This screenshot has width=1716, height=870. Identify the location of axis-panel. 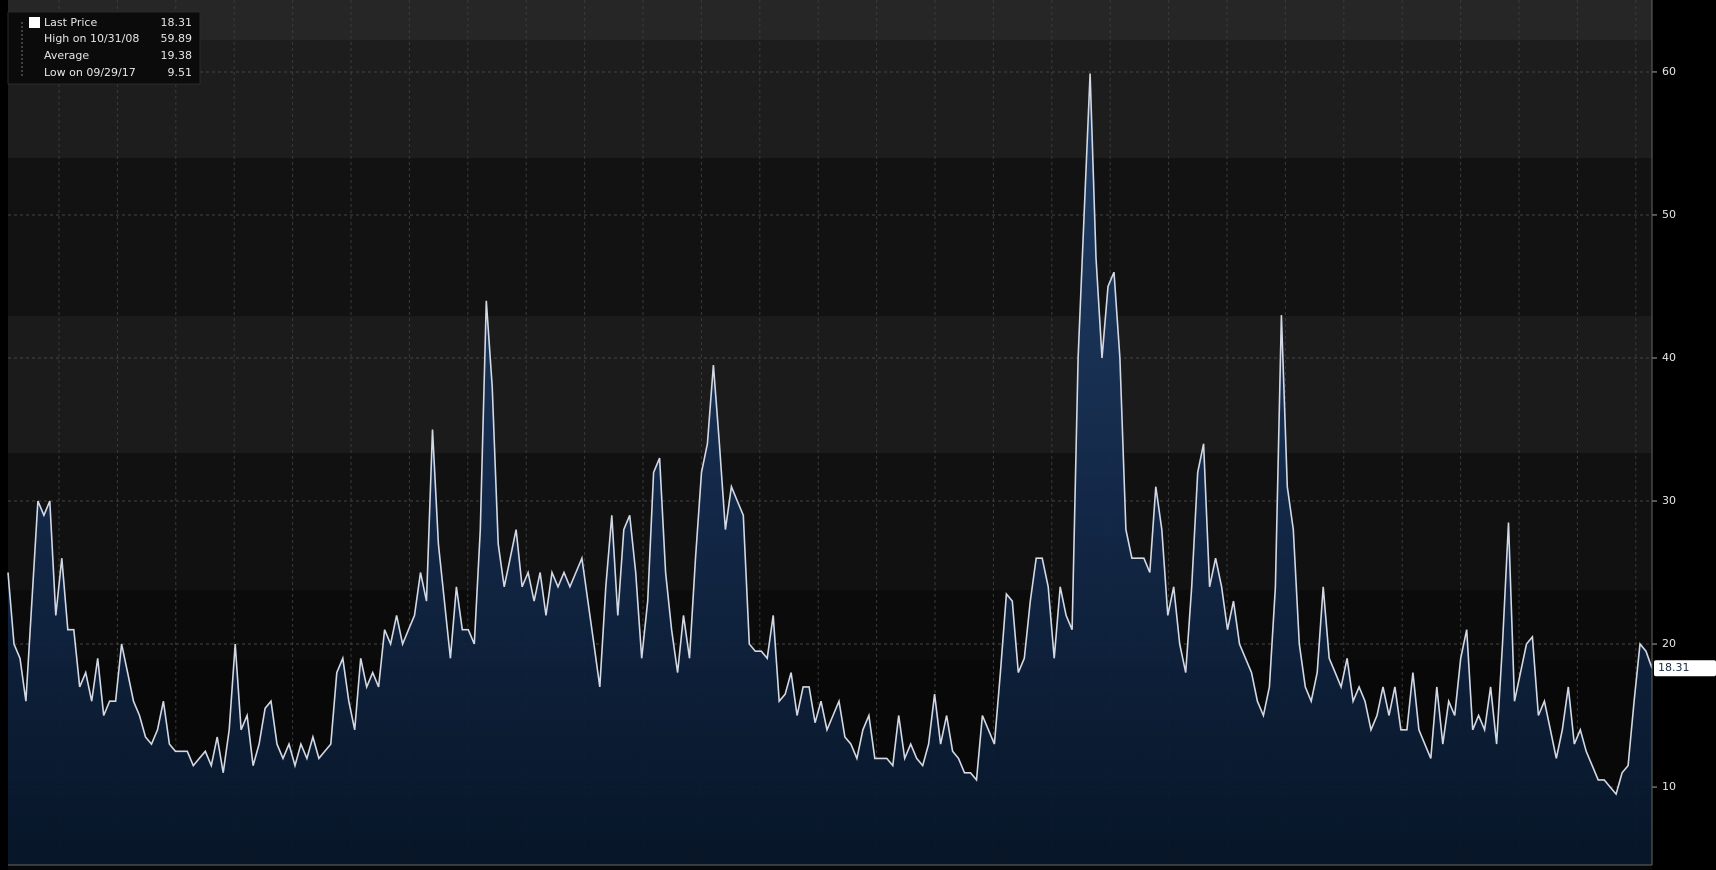
(1684, 435).